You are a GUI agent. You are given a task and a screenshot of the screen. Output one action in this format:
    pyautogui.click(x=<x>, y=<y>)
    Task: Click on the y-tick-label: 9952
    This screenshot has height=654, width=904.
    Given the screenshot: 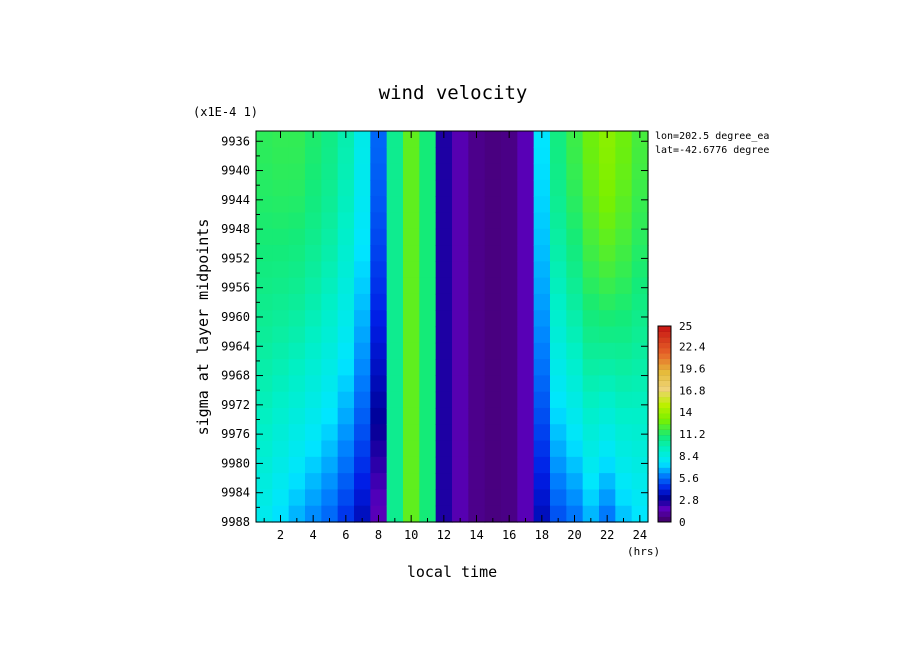 What is the action you would take?
    pyautogui.click(x=235, y=258)
    